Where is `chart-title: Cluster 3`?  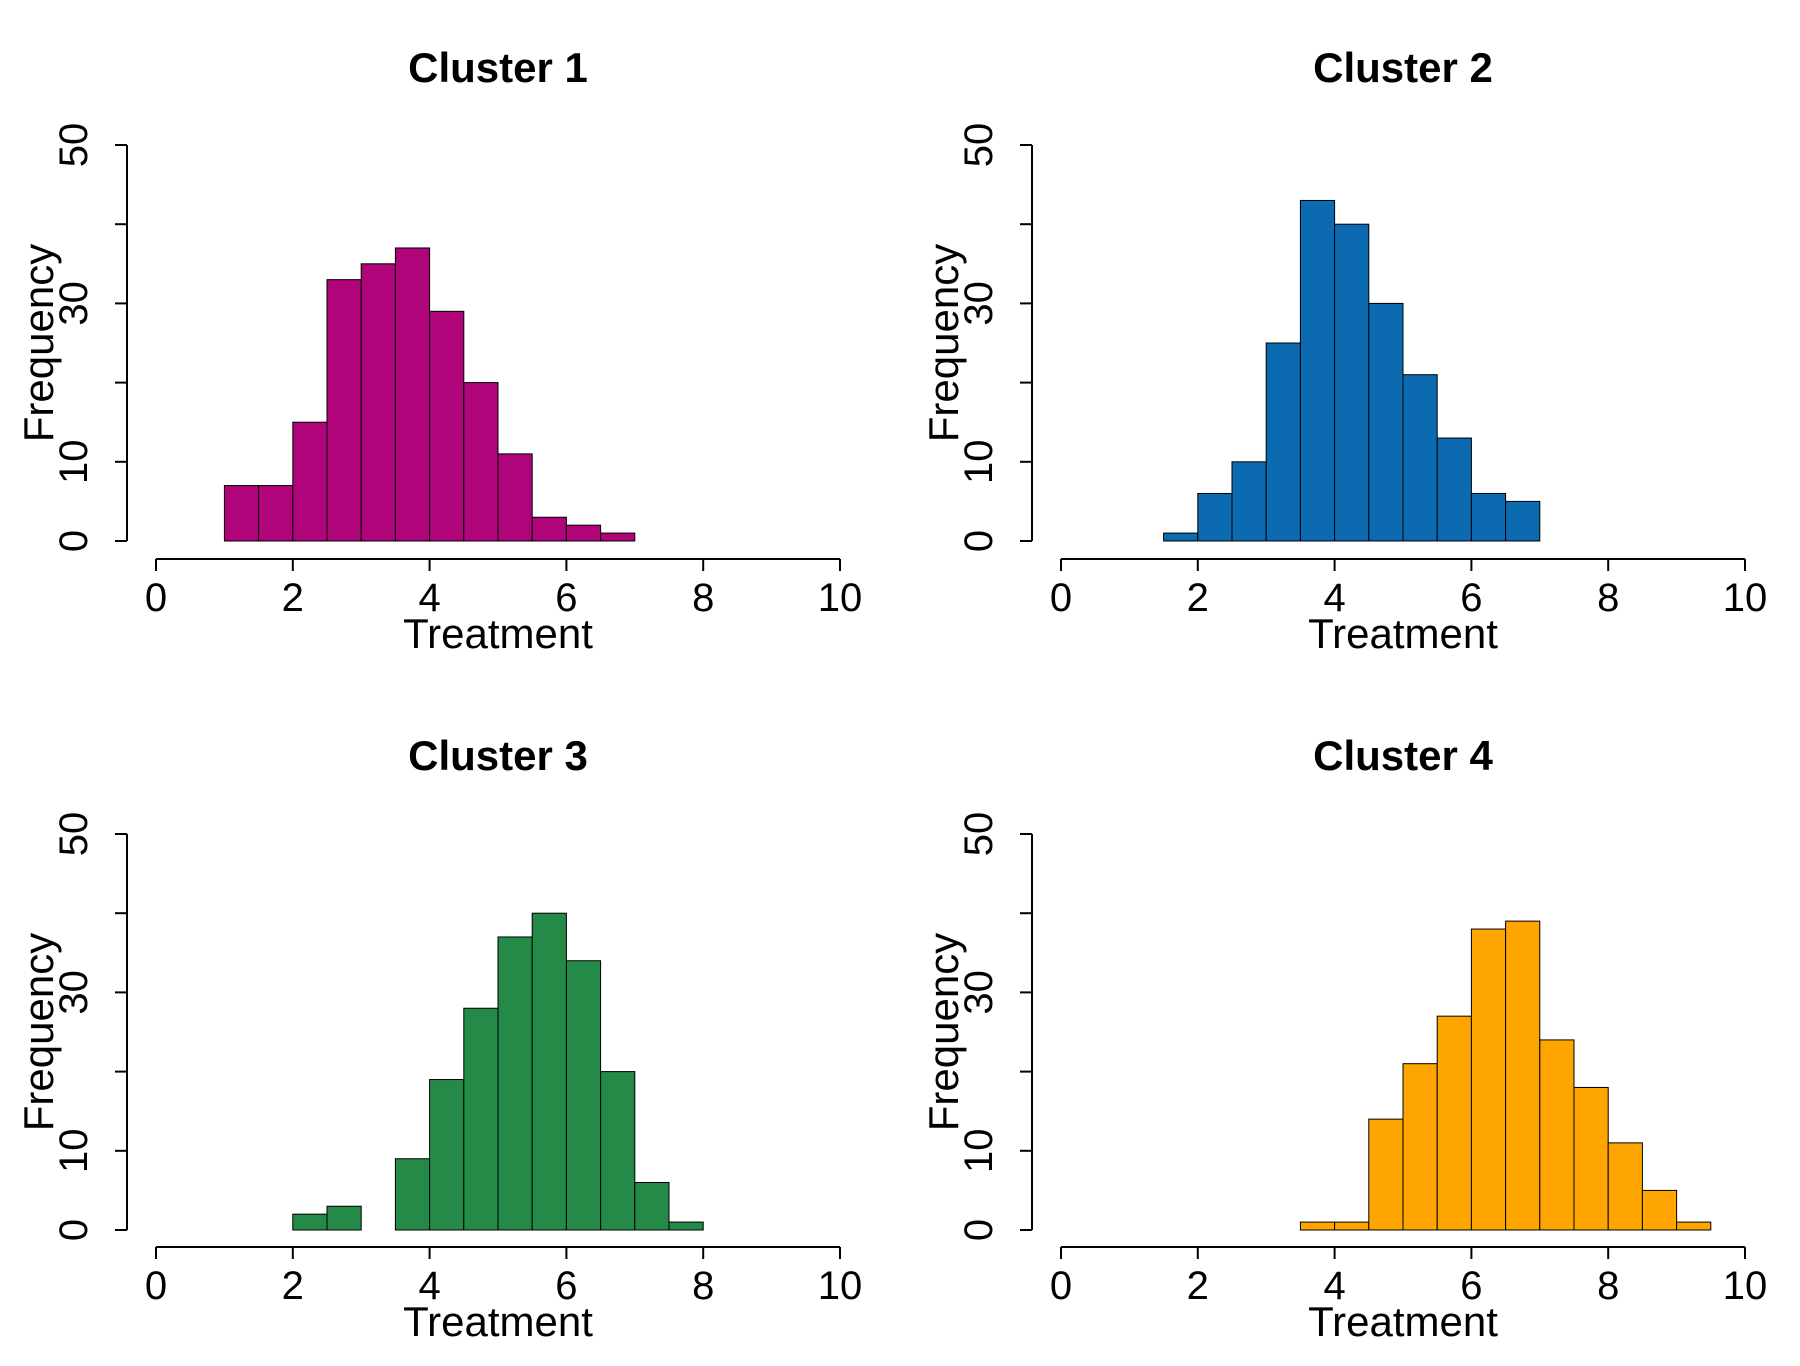 chart-title: Cluster 3 is located at coordinates (498, 755).